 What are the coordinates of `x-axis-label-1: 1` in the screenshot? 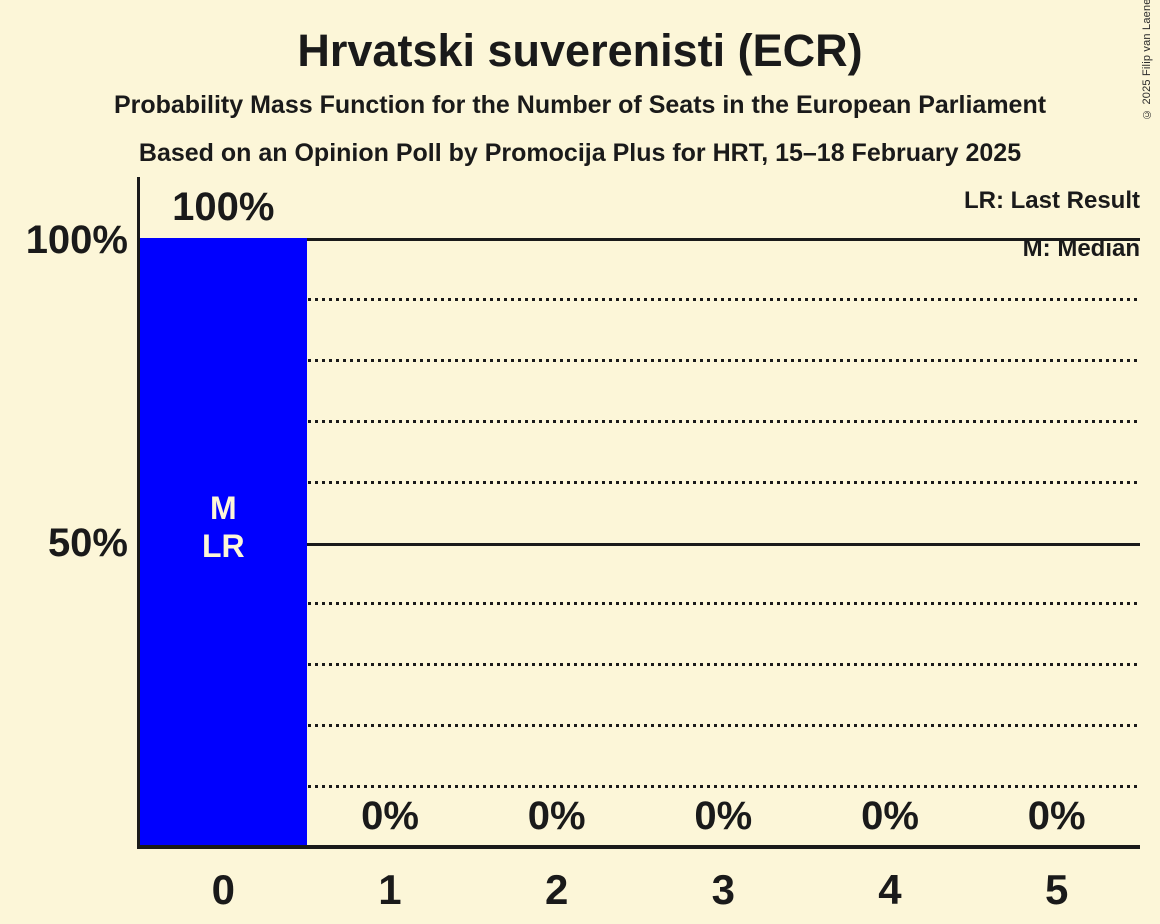 It's located at (390, 889).